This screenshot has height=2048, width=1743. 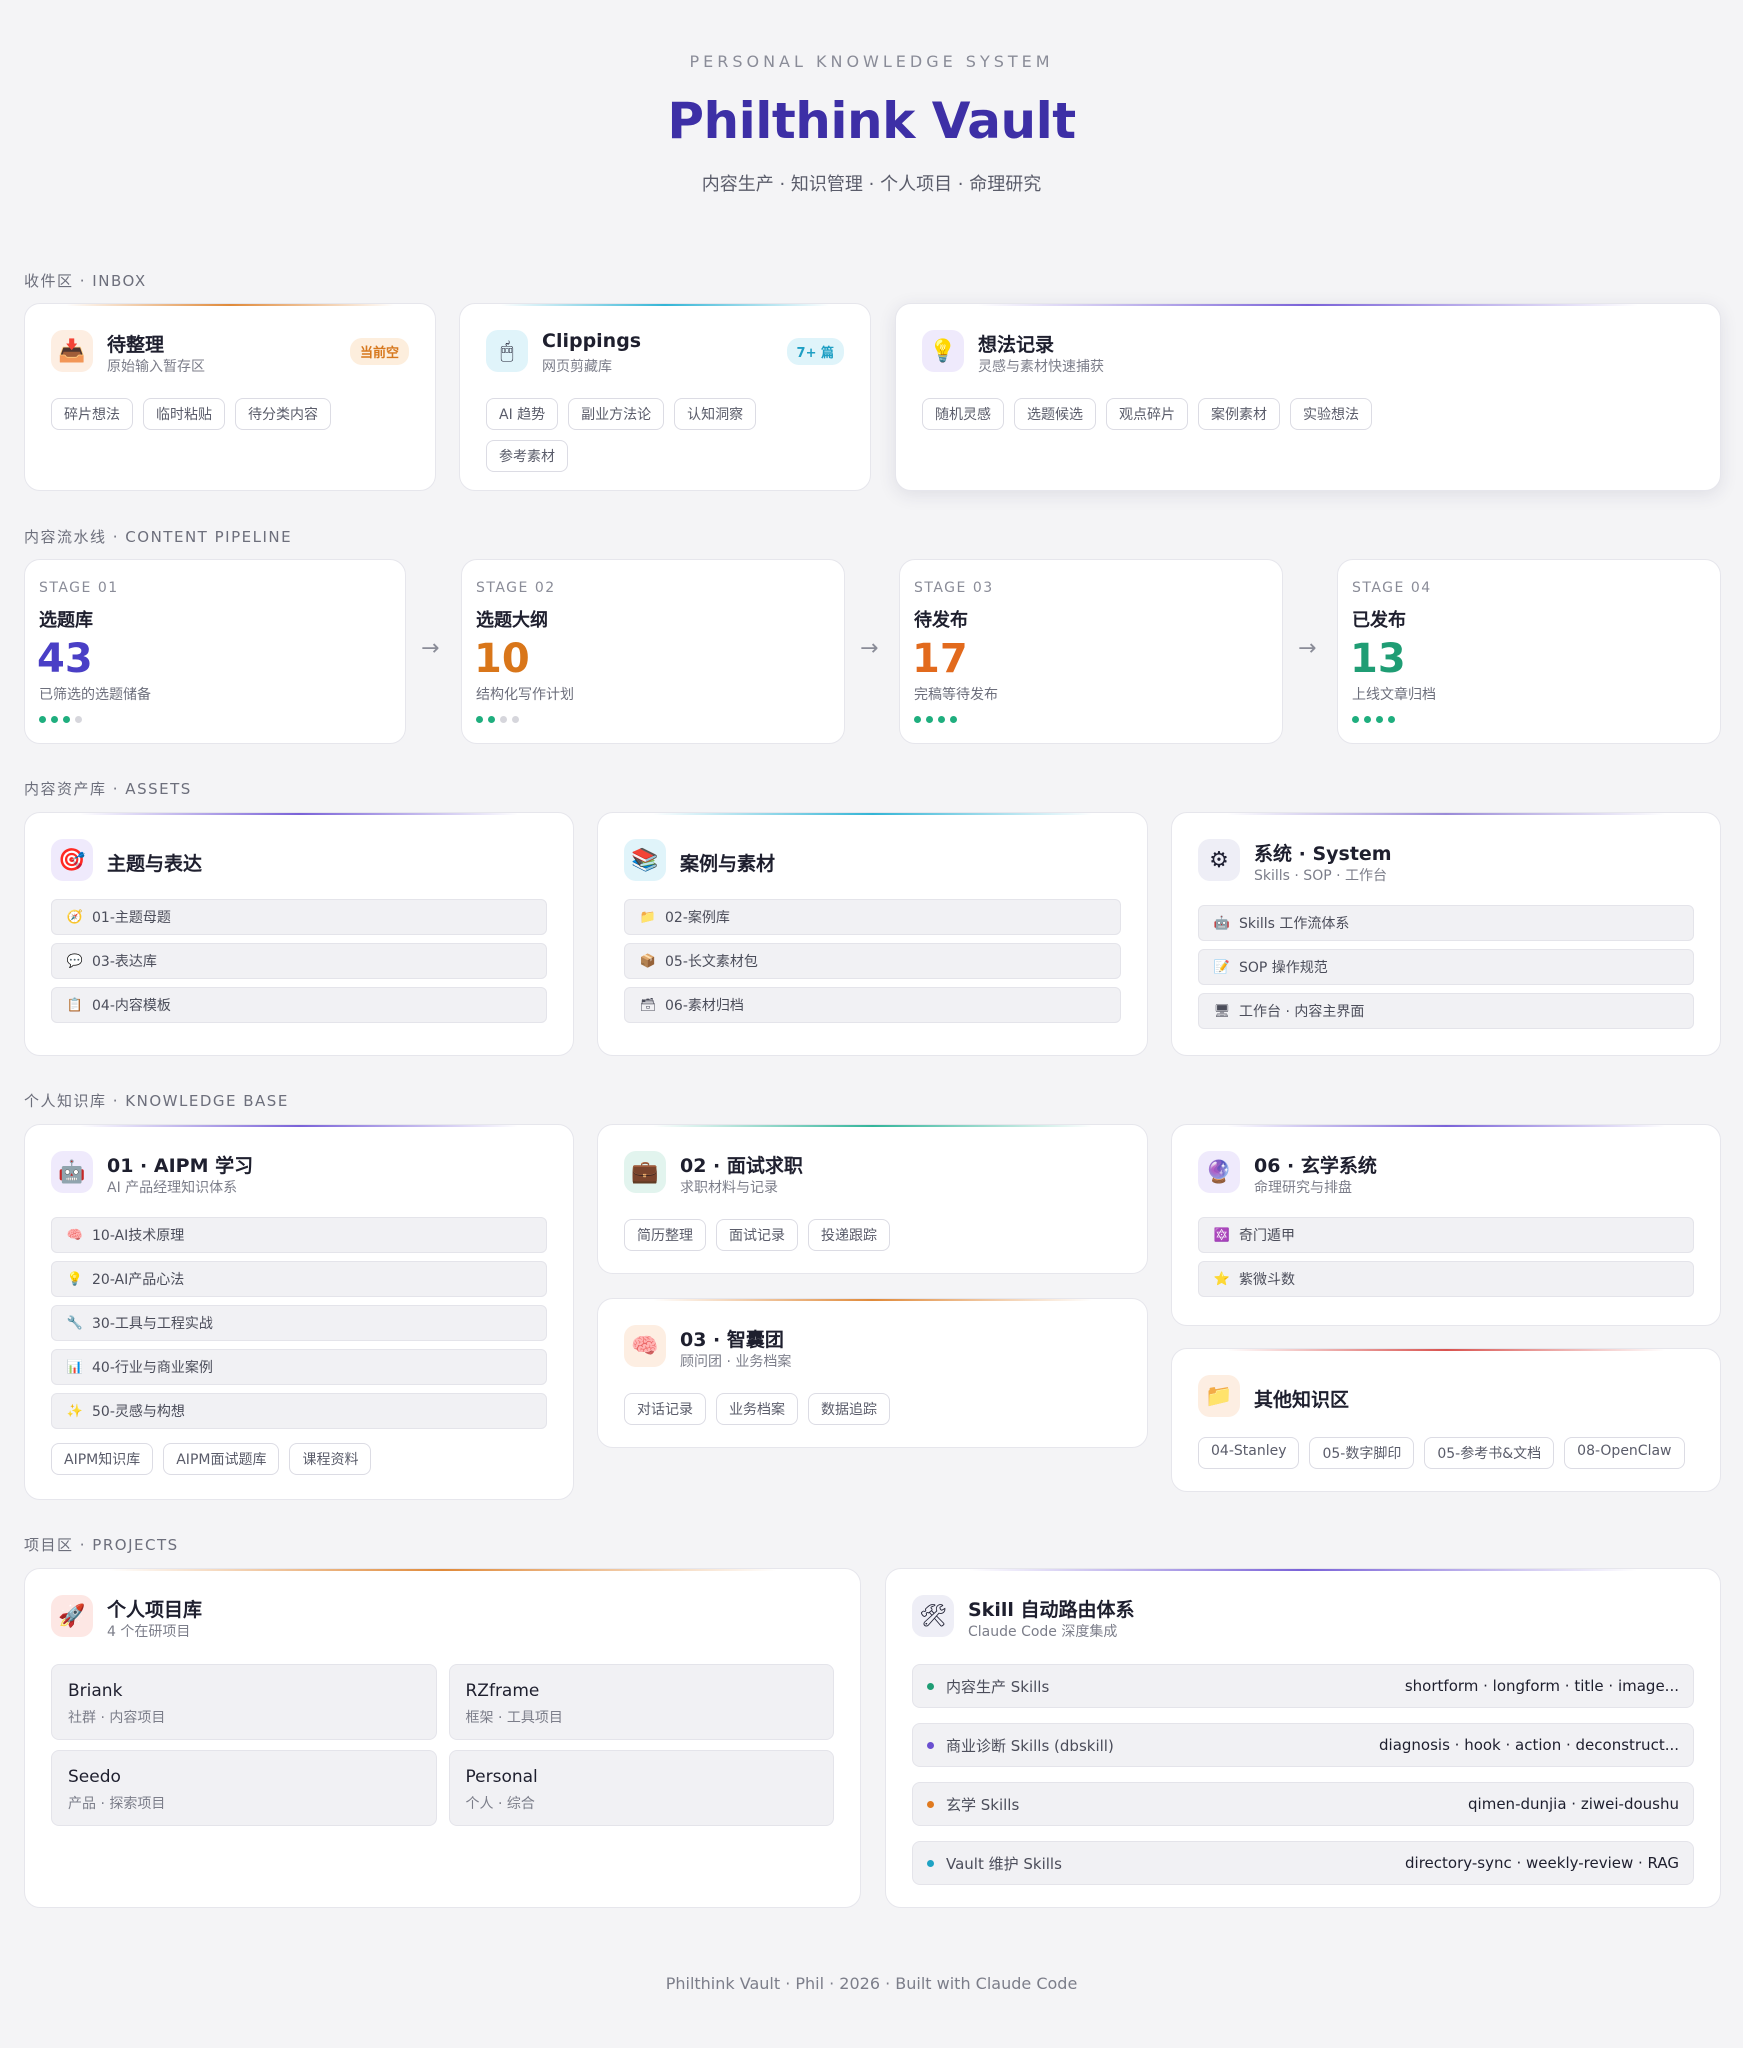 What do you see at coordinates (1267, 1236) in the screenshot?
I see `list-item-label: 奇门遁甲` at bounding box center [1267, 1236].